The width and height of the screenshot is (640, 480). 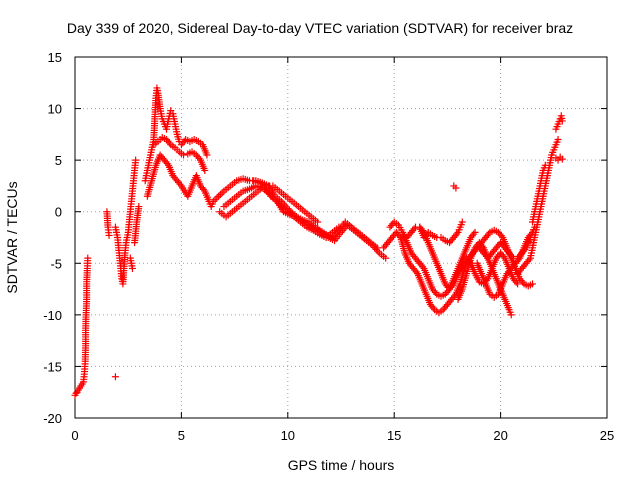 I want to click on x-tick-label: 25, so click(x=607, y=435).